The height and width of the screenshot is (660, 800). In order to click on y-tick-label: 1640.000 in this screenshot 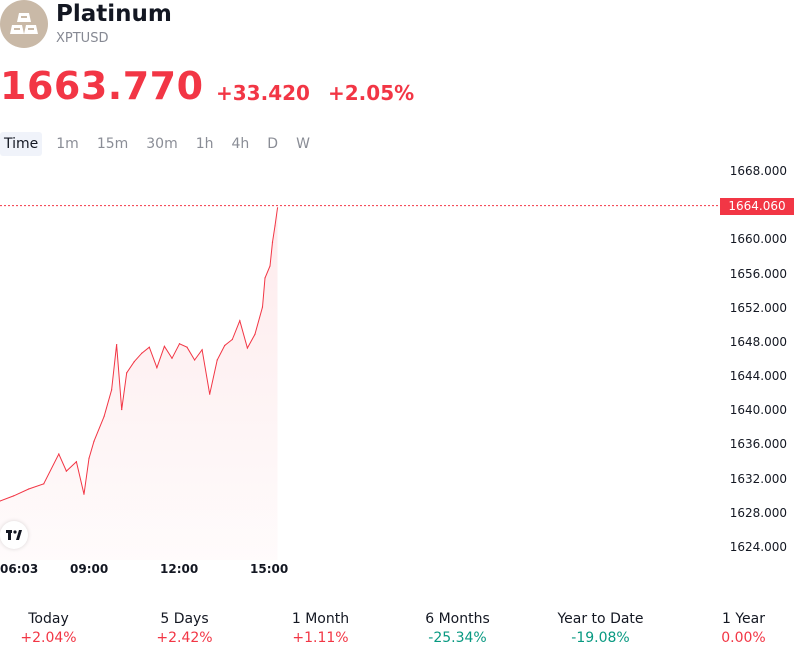, I will do `click(758, 410)`.